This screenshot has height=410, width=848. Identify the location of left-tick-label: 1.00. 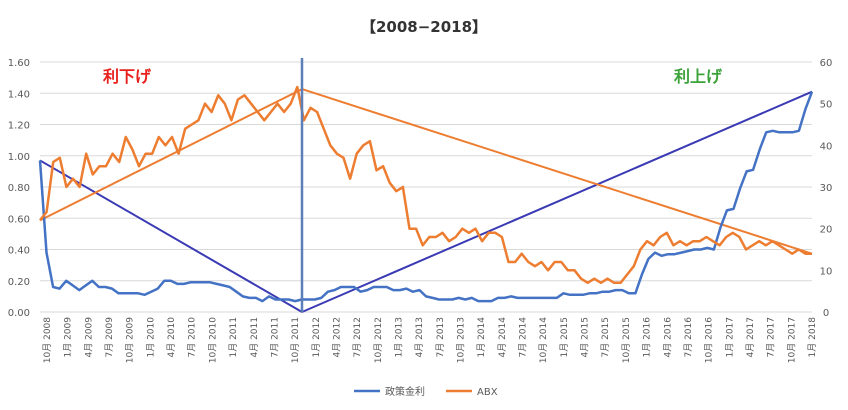
(19, 157).